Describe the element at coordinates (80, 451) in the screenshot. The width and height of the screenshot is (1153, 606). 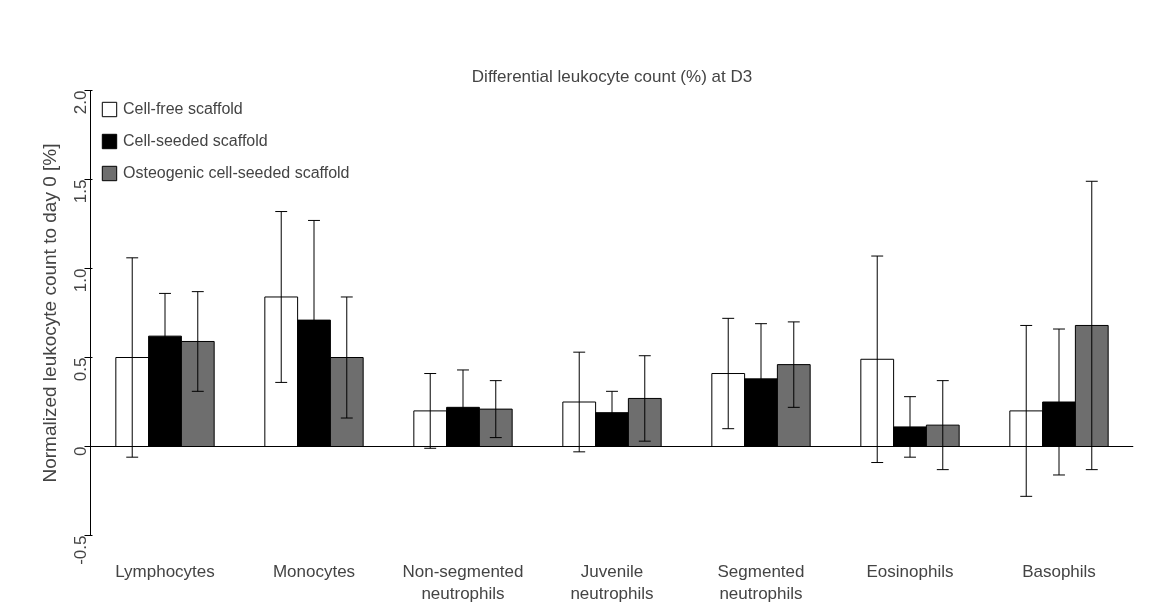
I see `y-tick-label: 0` at that location.